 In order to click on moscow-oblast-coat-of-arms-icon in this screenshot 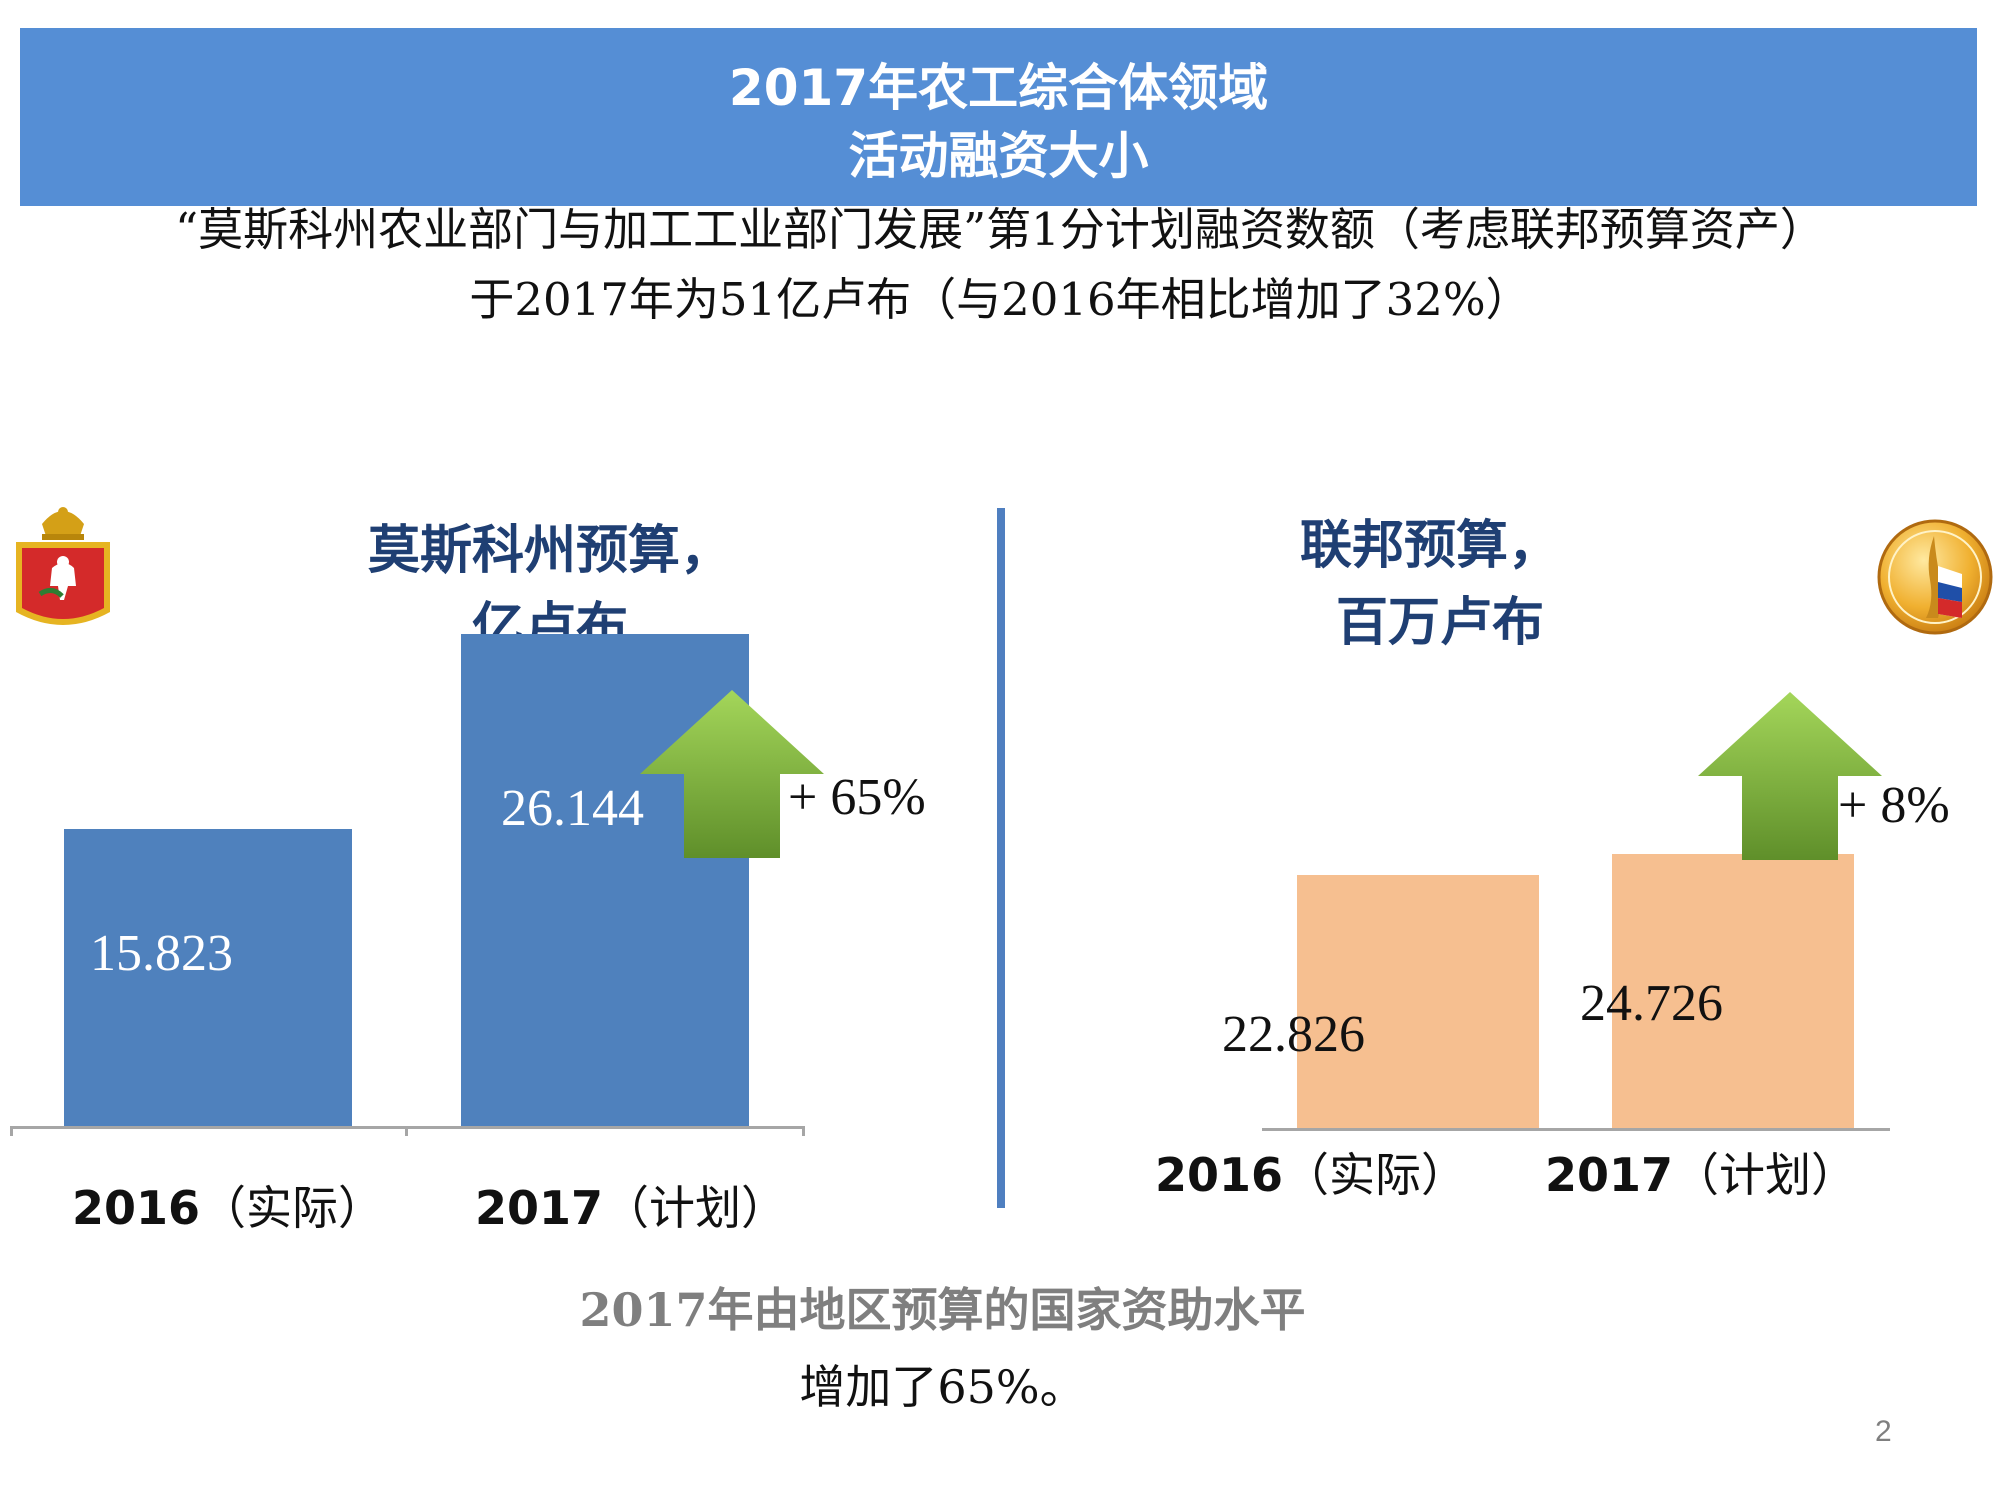, I will do `click(63, 568)`.